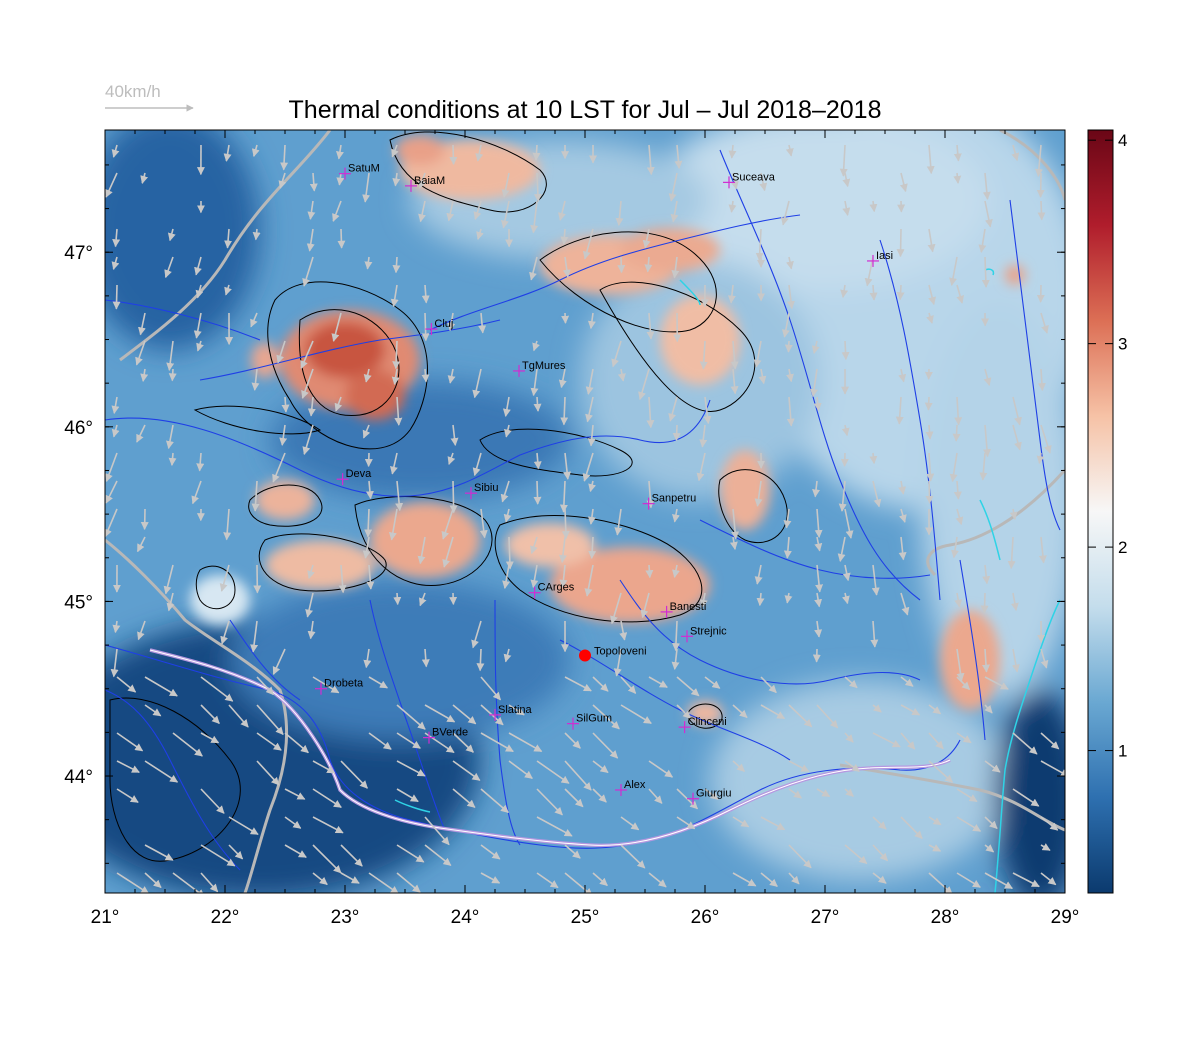 Image resolution: width=1200 pixels, height=1050 pixels. Describe the element at coordinates (539, 368) in the screenshot. I see `city-marker: TgMures` at that location.